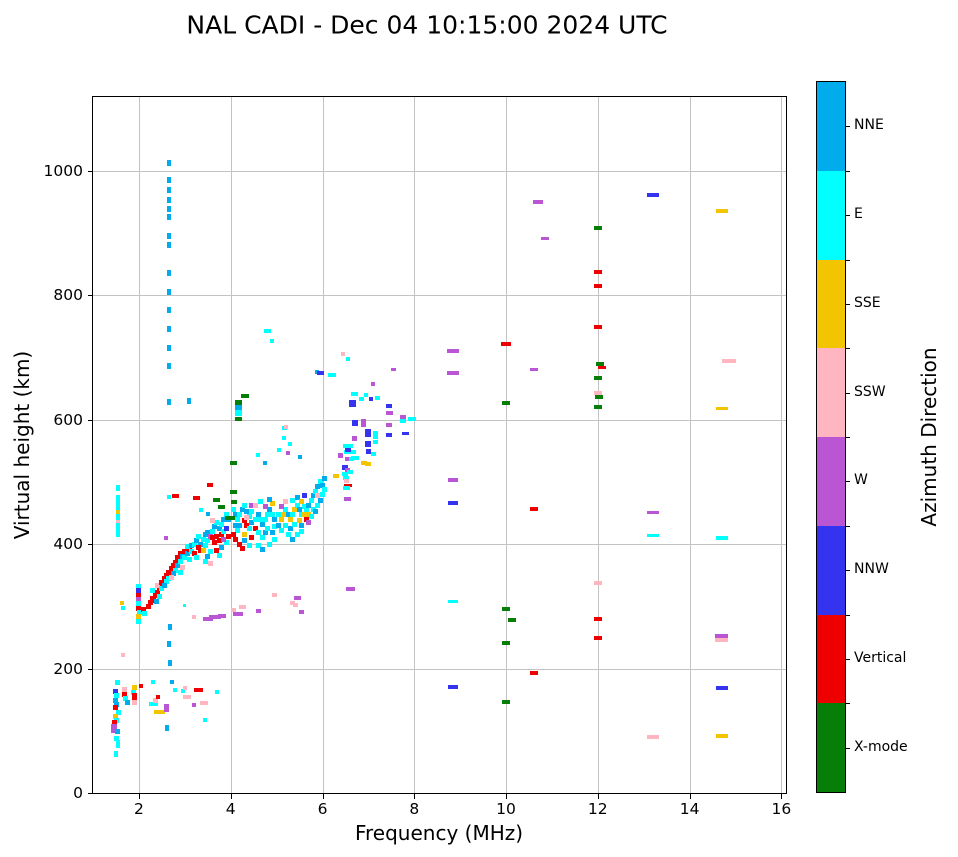  Describe the element at coordinates (415, 796) in the screenshot. I see `x-tick-mark` at that location.